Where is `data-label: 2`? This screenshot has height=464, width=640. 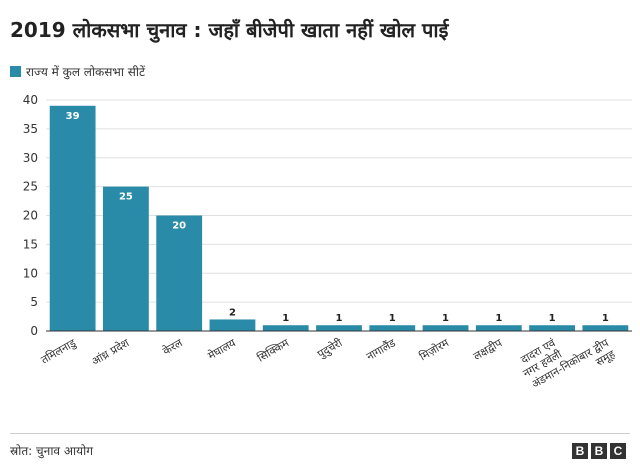
data-label: 2 is located at coordinates (232, 312).